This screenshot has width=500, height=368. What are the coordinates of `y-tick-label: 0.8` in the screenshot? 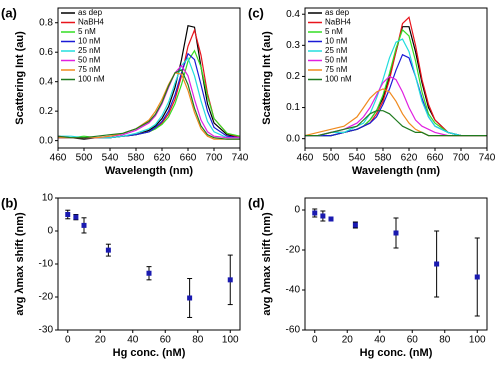 It's located at (46, 22).